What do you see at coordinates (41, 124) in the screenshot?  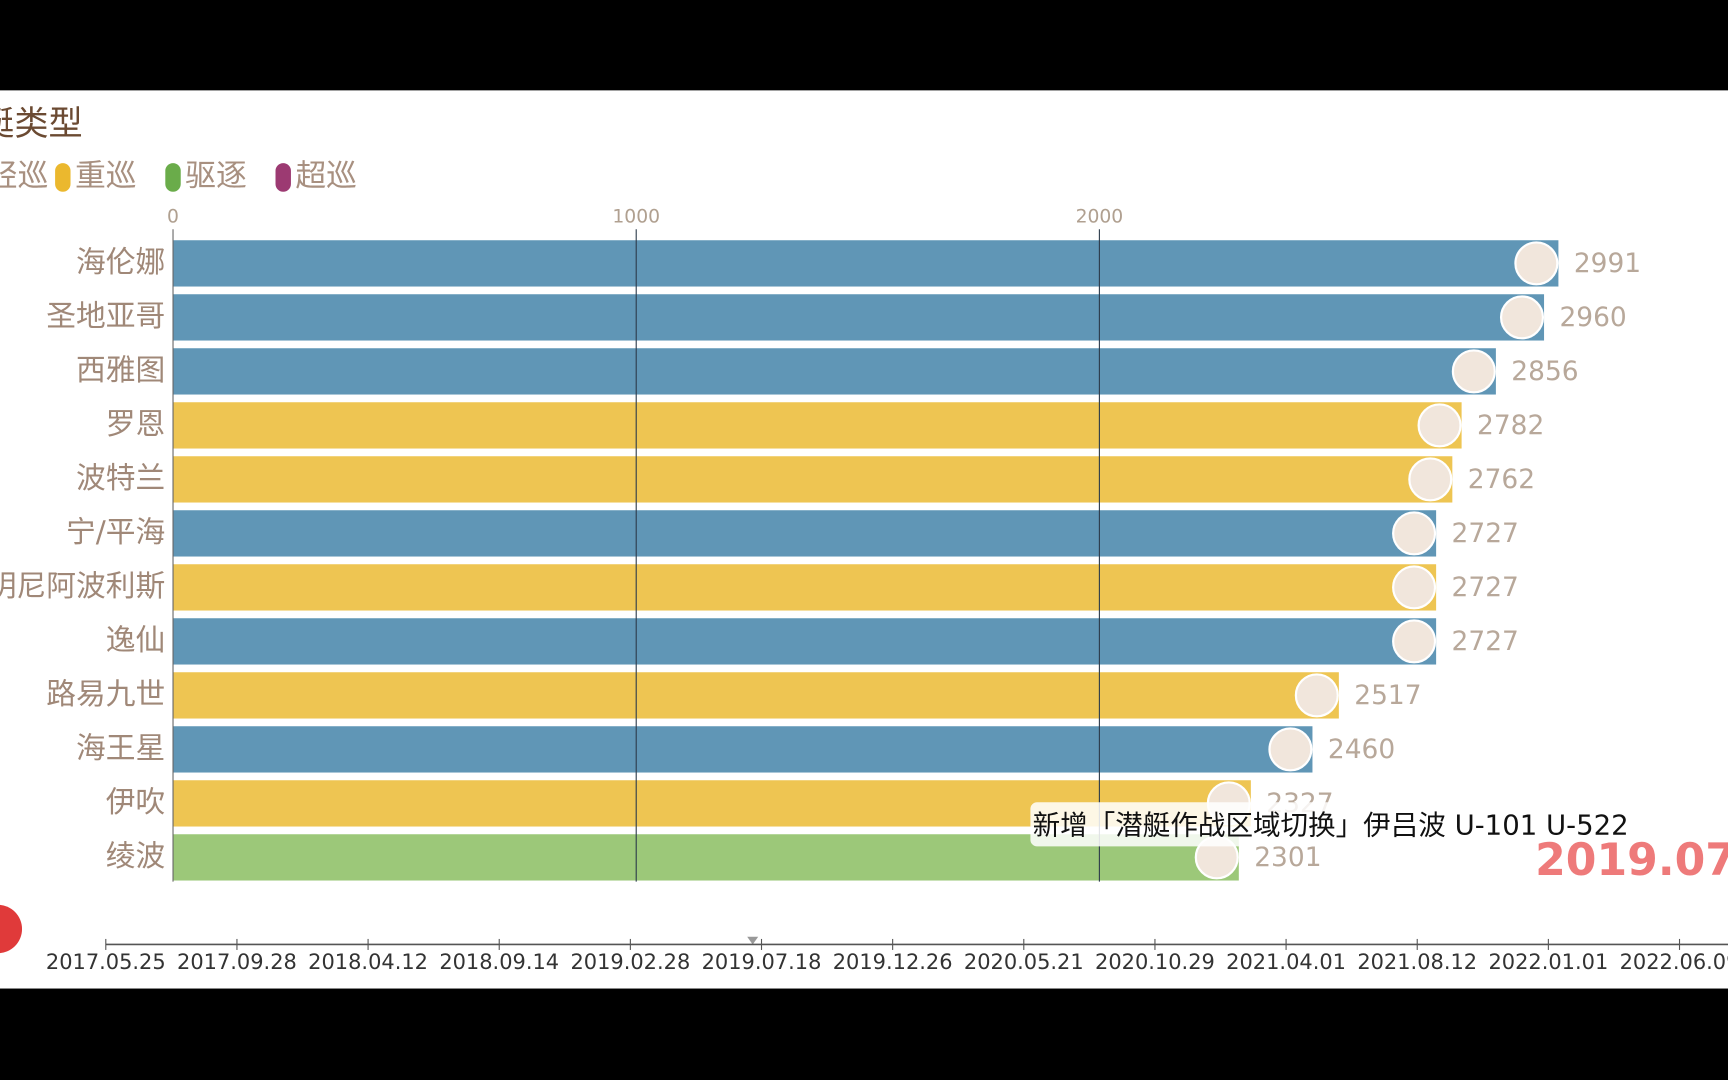 I see `chart-title: 艇类型` at bounding box center [41, 124].